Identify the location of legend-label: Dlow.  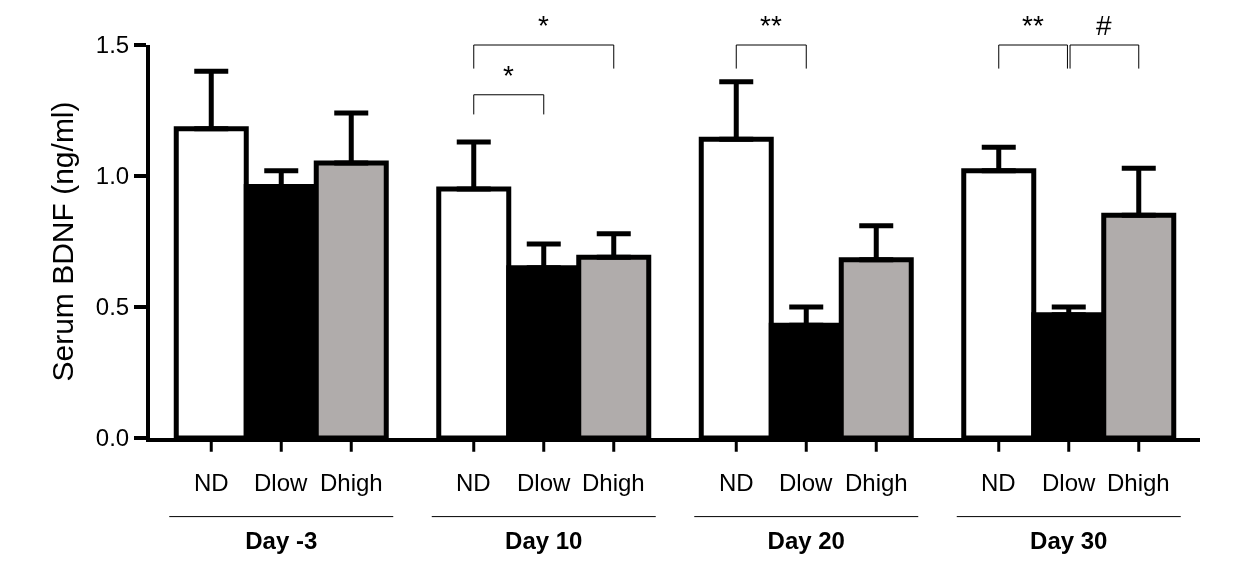
(281, 482).